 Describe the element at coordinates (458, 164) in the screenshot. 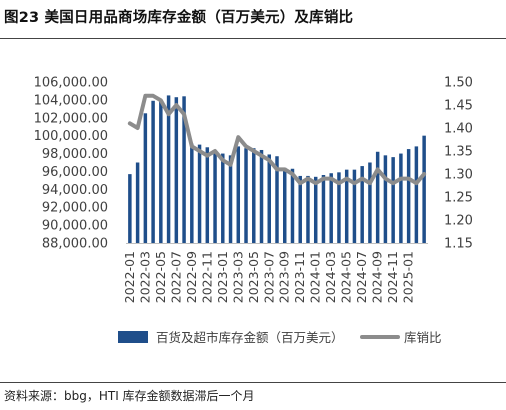

I see `y-right-axis-labels: 1.15 1.20 1.25 1.30 1.35 1.40 1.45 1.50` at that location.